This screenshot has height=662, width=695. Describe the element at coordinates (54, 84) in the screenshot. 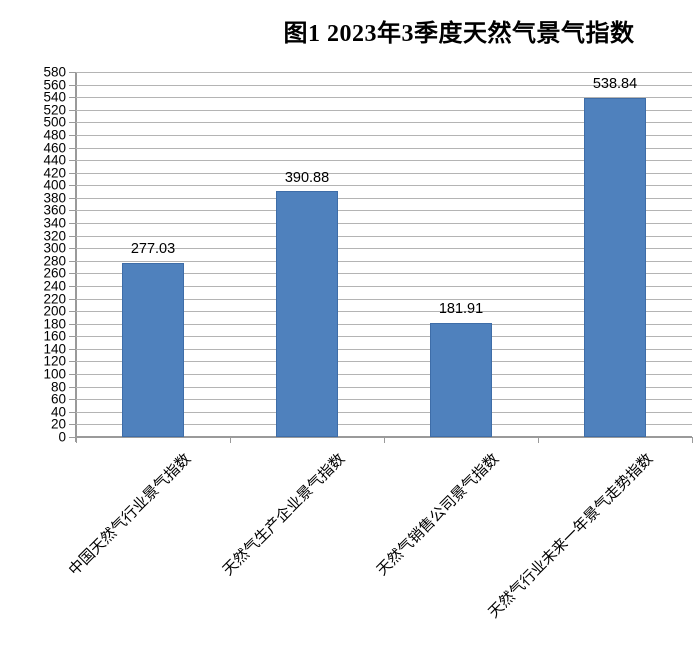

I see `y-axis-tick-label: 560` at that location.